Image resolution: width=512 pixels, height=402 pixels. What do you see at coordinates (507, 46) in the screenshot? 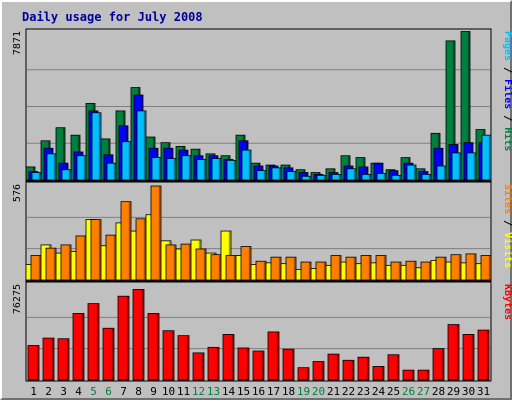
I see `legend-part: Pages` at bounding box center [507, 46].